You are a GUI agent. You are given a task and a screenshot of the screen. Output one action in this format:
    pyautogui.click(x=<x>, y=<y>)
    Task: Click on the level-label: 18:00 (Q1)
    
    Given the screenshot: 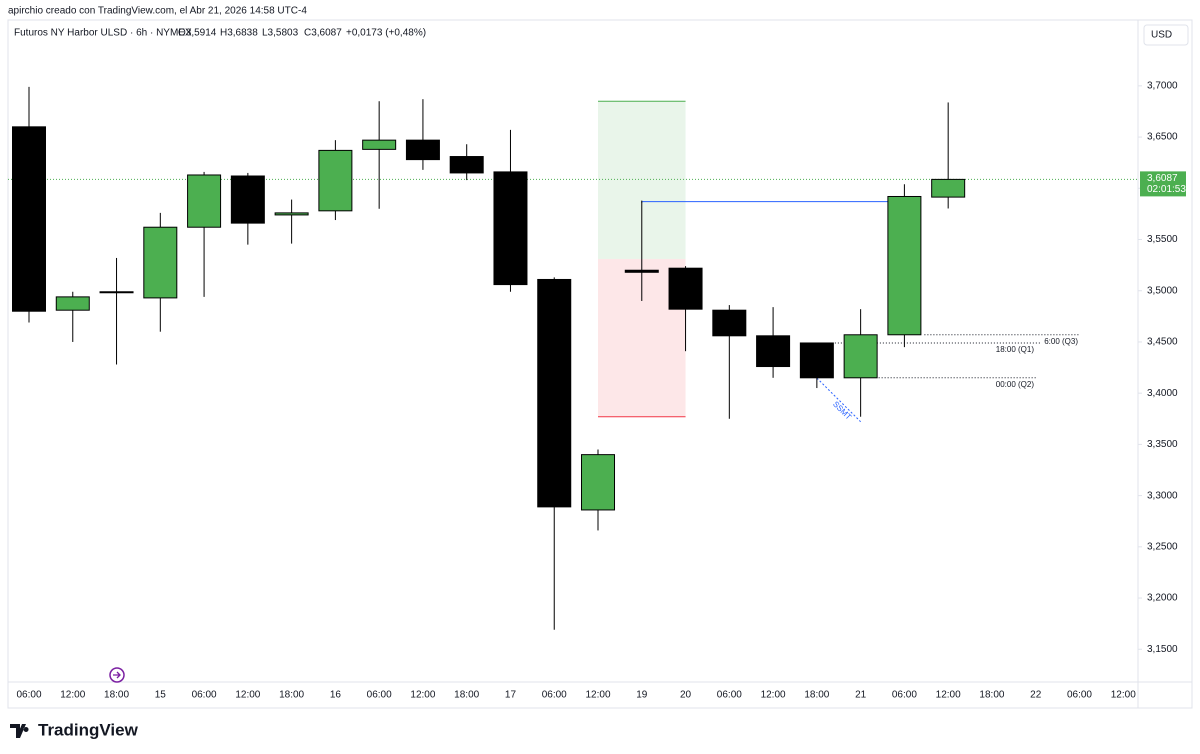 What is the action you would take?
    pyautogui.click(x=1015, y=349)
    